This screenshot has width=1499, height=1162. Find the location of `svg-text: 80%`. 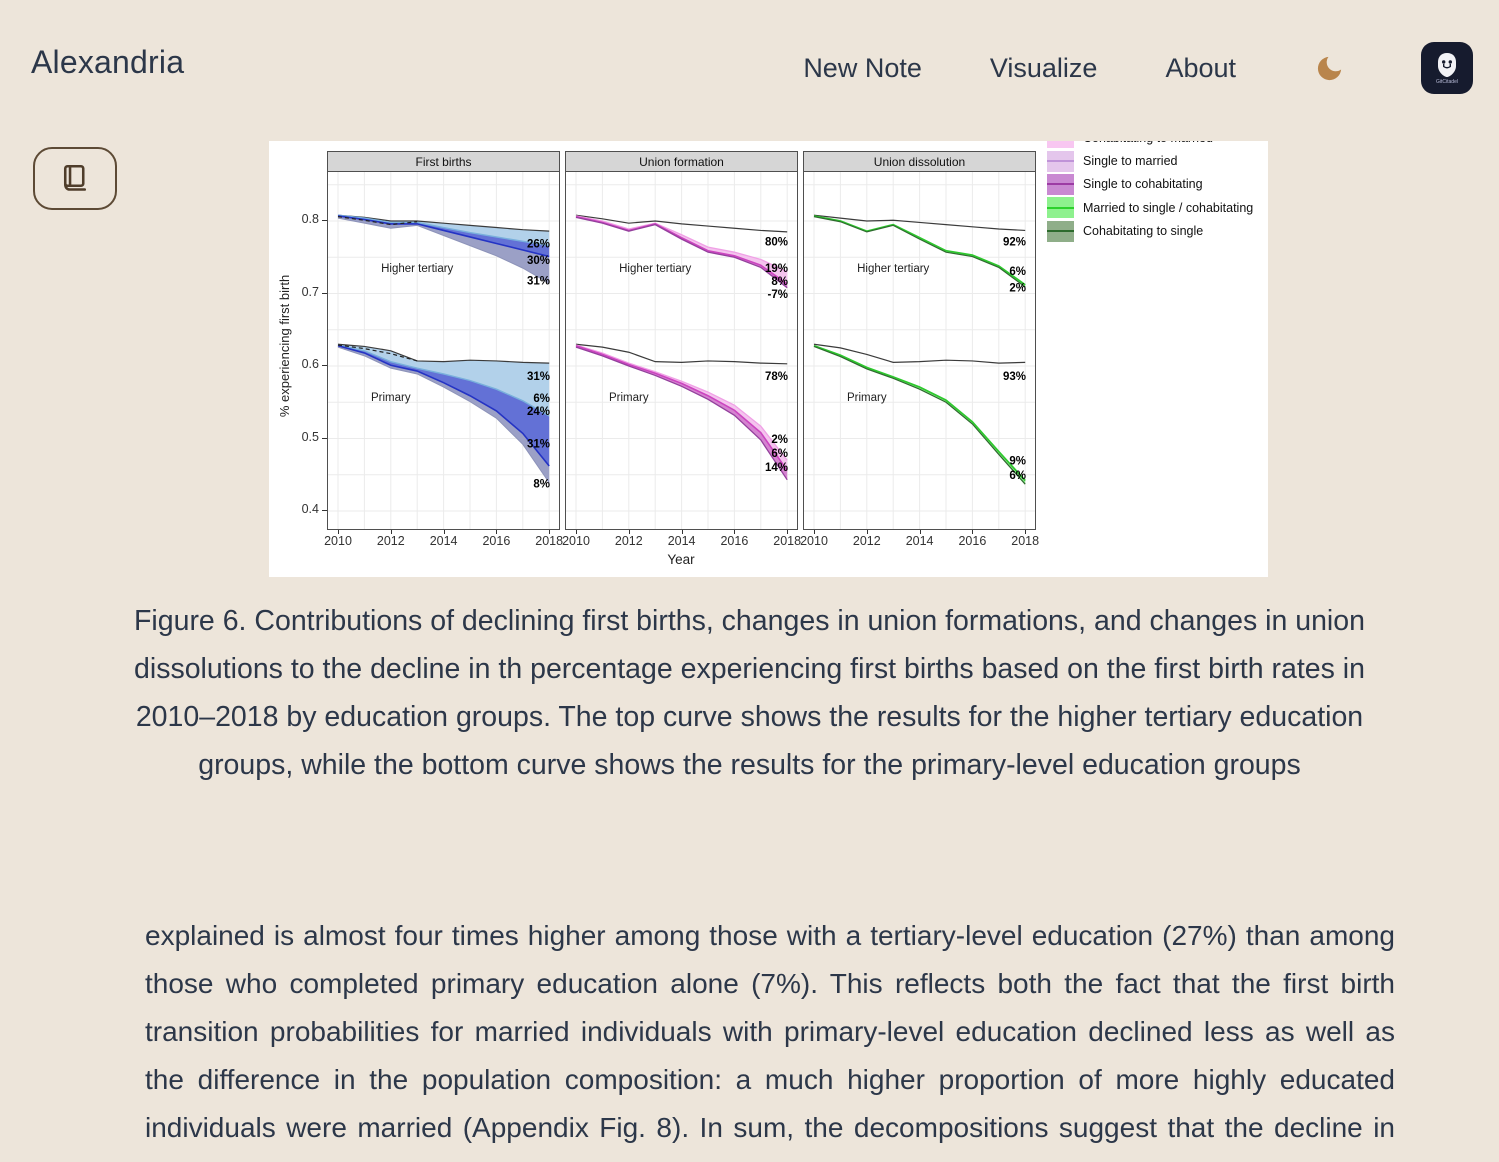

svg-text: 80% is located at coordinates (776, 242).